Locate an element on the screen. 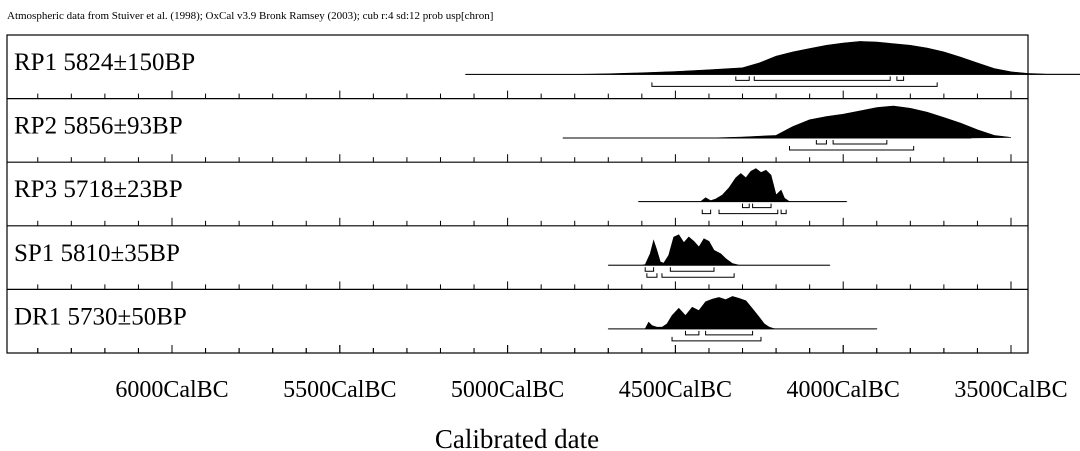  x-tick-label: 5000CalBC is located at coordinates (507, 390).